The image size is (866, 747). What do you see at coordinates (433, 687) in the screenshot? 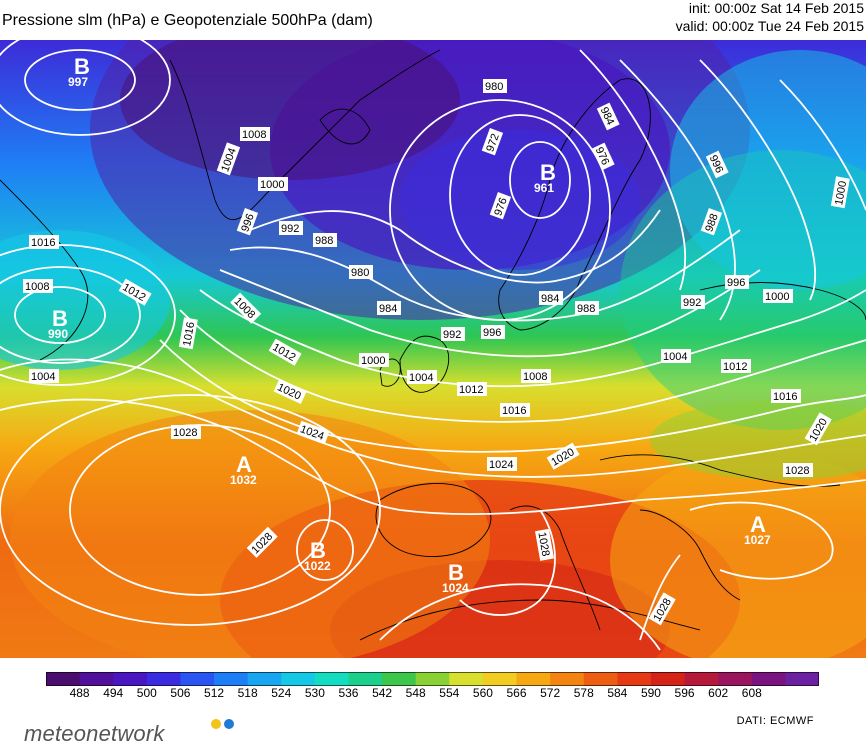
I see `colorbar` at bounding box center [433, 687].